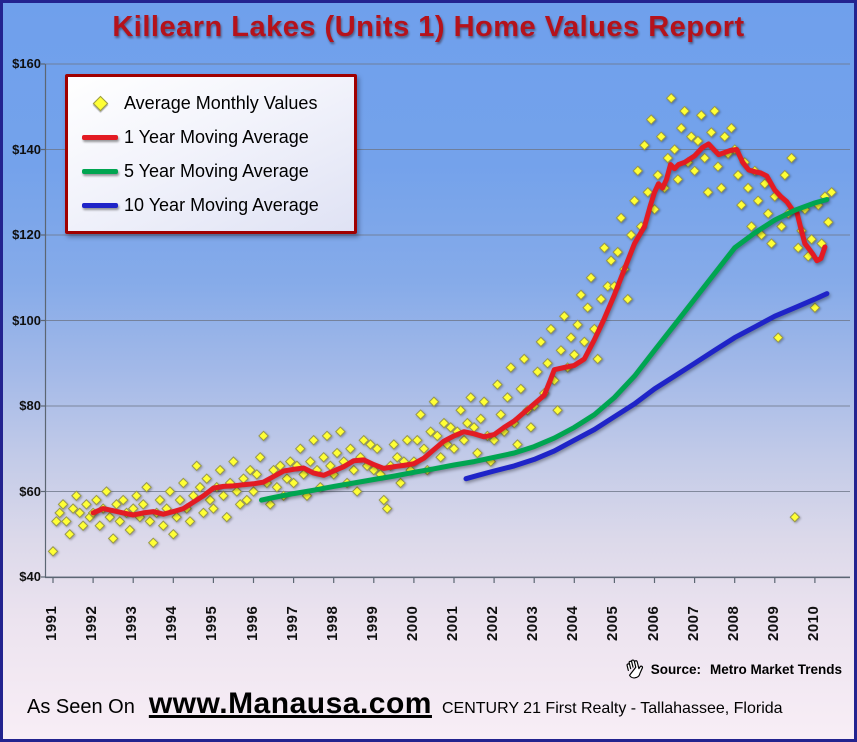  Describe the element at coordinates (30, 576) in the screenshot. I see `y-tick-label: $40` at that location.